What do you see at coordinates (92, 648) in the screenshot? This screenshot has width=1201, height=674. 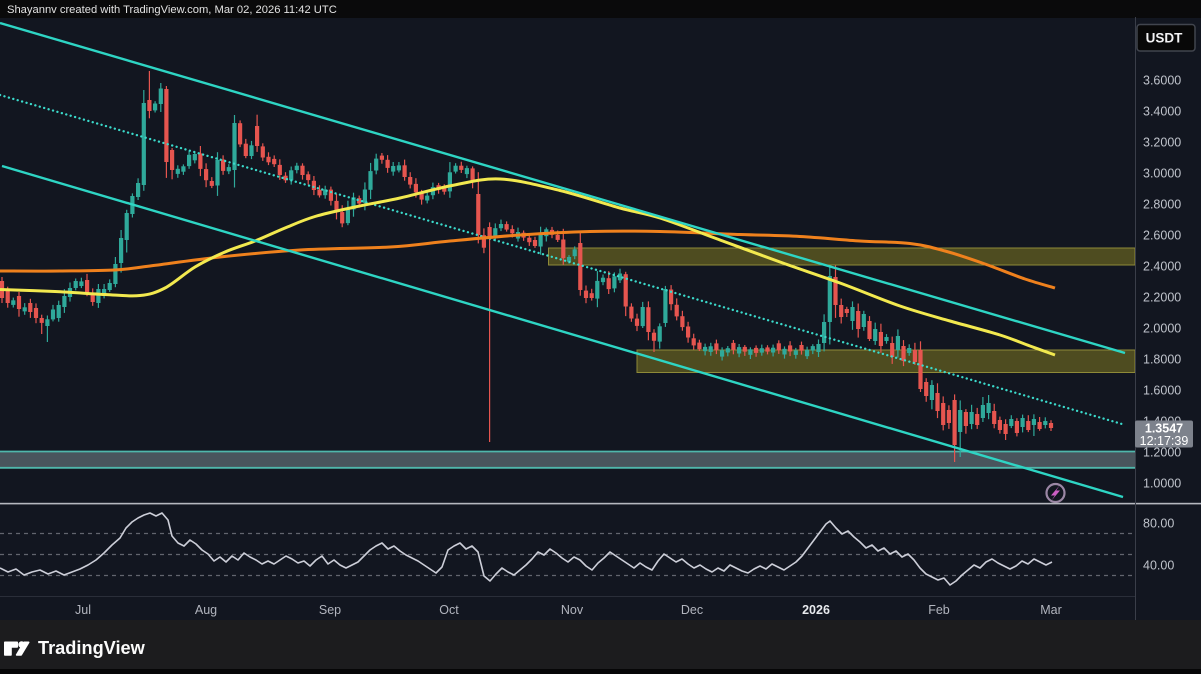 I see `svg-text: TradingView` at bounding box center [92, 648].